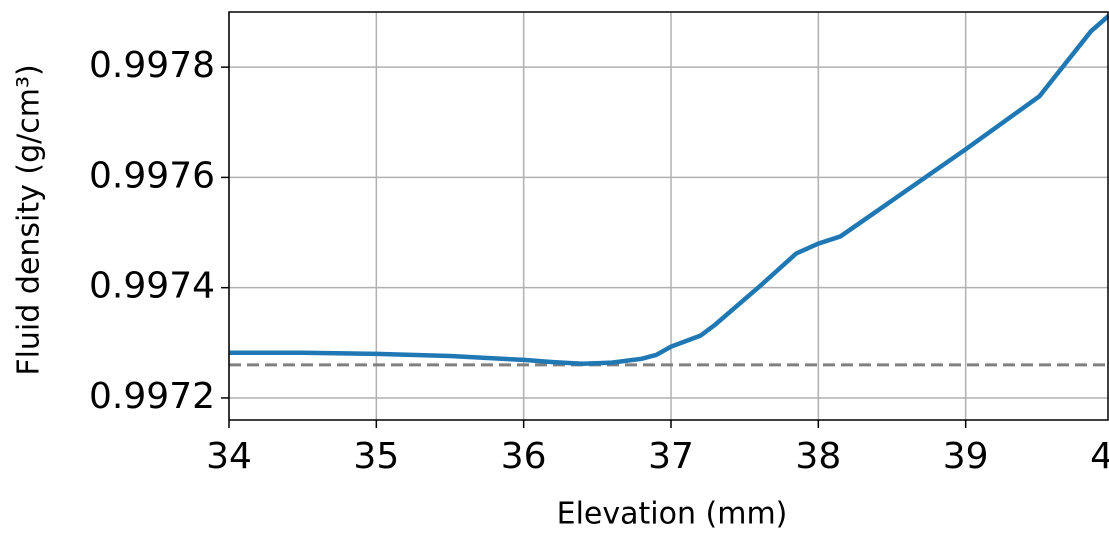 Image resolution: width=1109 pixels, height=533 pixels. What do you see at coordinates (671, 456) in the screenshot?
I see `x-tick-label: 37` at bounding box center [671, 456].